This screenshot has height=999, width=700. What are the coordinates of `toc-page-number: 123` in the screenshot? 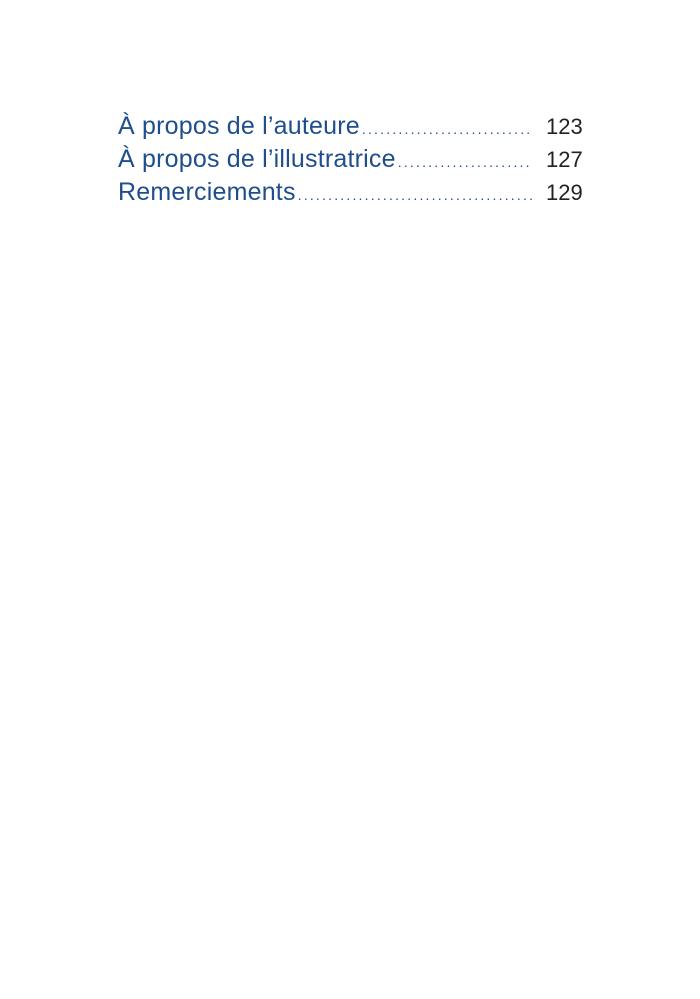 It's located at (564, 126).